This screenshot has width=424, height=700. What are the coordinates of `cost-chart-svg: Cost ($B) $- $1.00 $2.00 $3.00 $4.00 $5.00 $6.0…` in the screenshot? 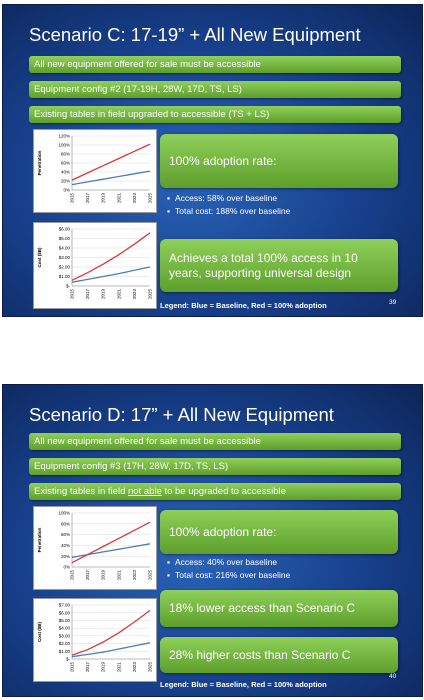 It's located at (95, 638).